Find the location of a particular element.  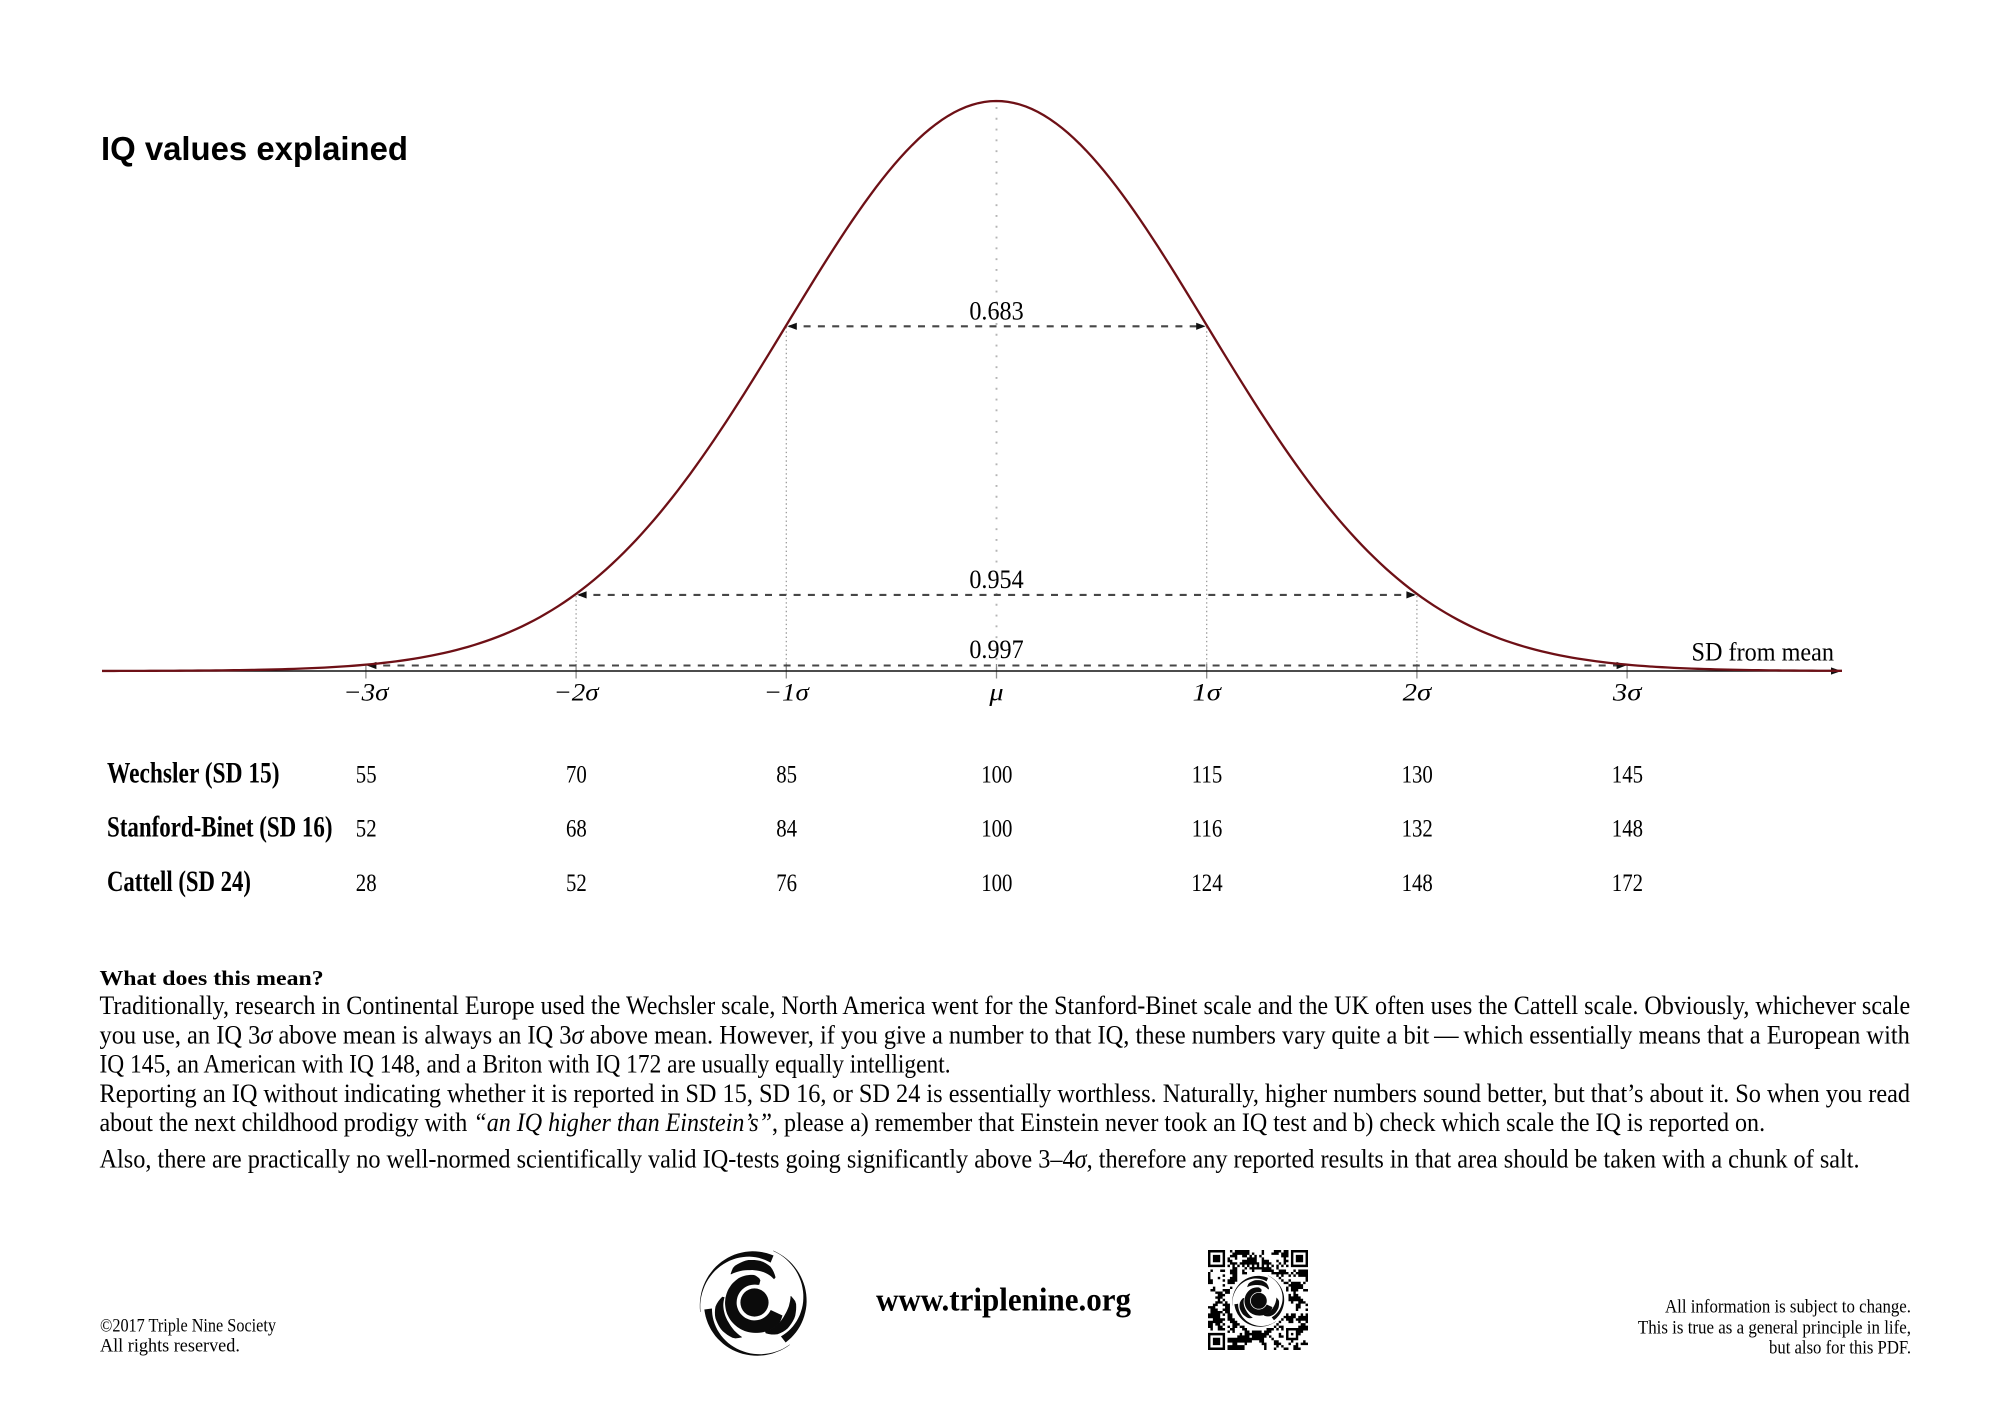

svg-text: IQ values explained is located at coordinates (254, 149).